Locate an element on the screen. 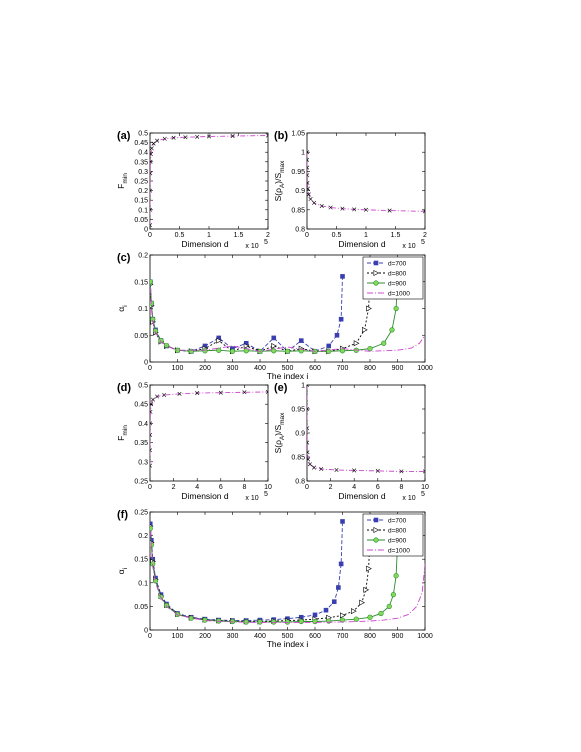 Image resolution: width=581 pixels, height=752 pixels. y-tick-label: 0.85 is located at coordinates (298, 210).